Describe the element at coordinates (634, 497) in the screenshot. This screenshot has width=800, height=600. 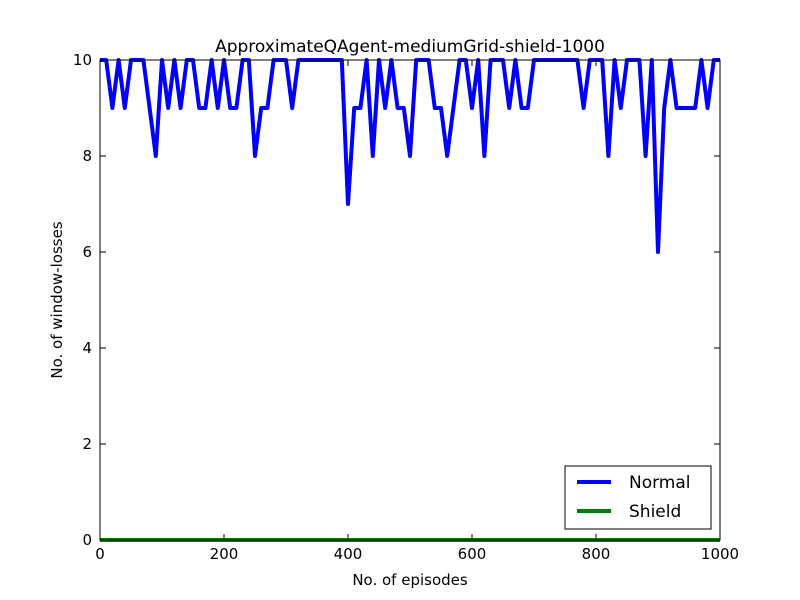
I see `legend-entries: Normal Shield` at that location.